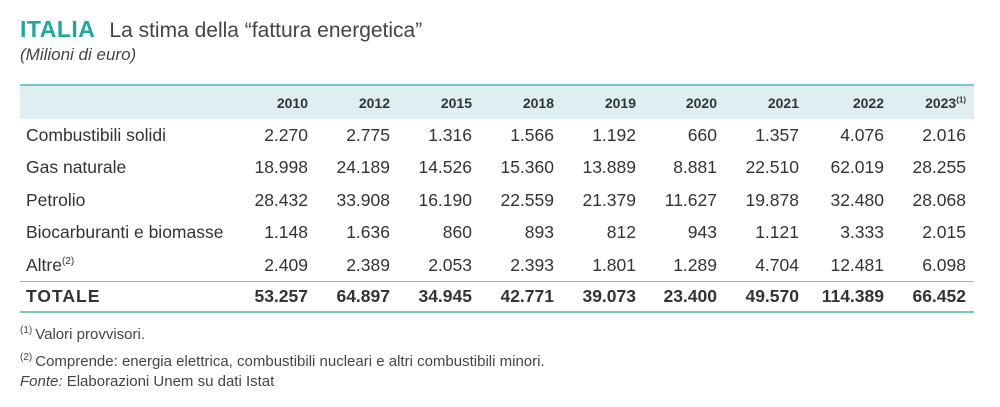 The width and height of the screenshot is (1000, 407). I want to click on value-cell: 2.053, so click(450, 264).